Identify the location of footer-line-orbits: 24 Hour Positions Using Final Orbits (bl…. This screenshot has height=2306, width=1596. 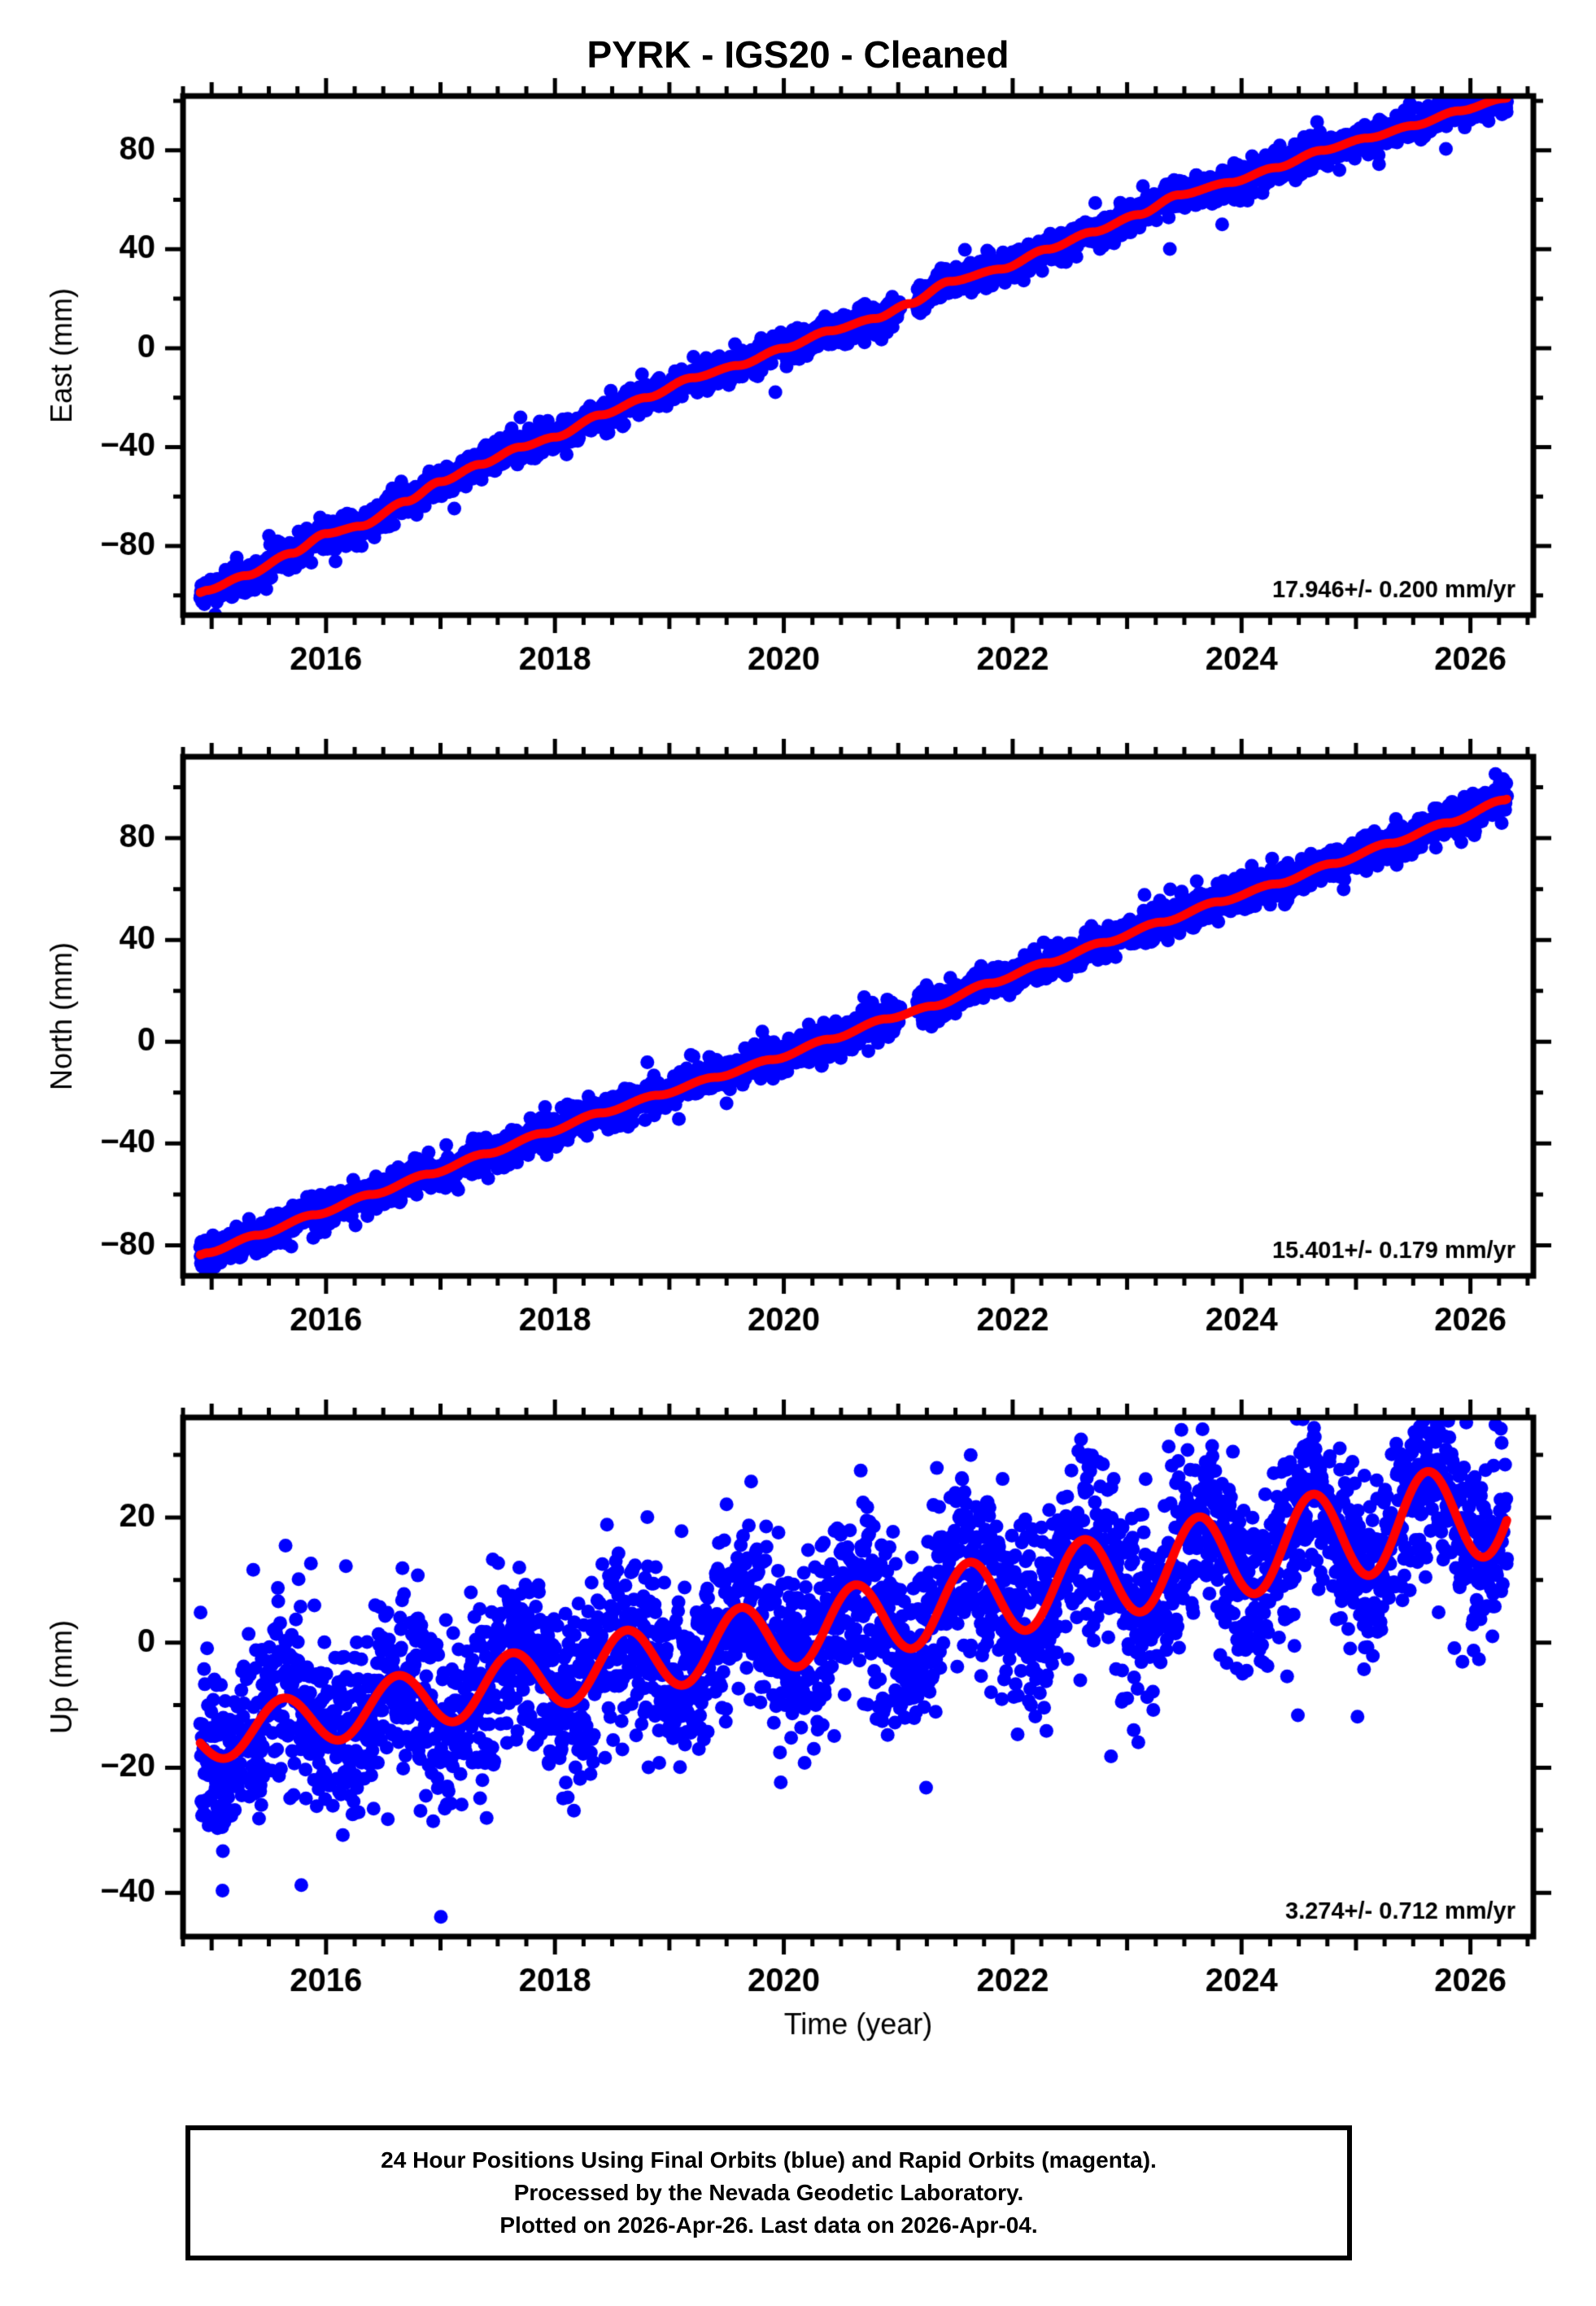
(769, 2160).